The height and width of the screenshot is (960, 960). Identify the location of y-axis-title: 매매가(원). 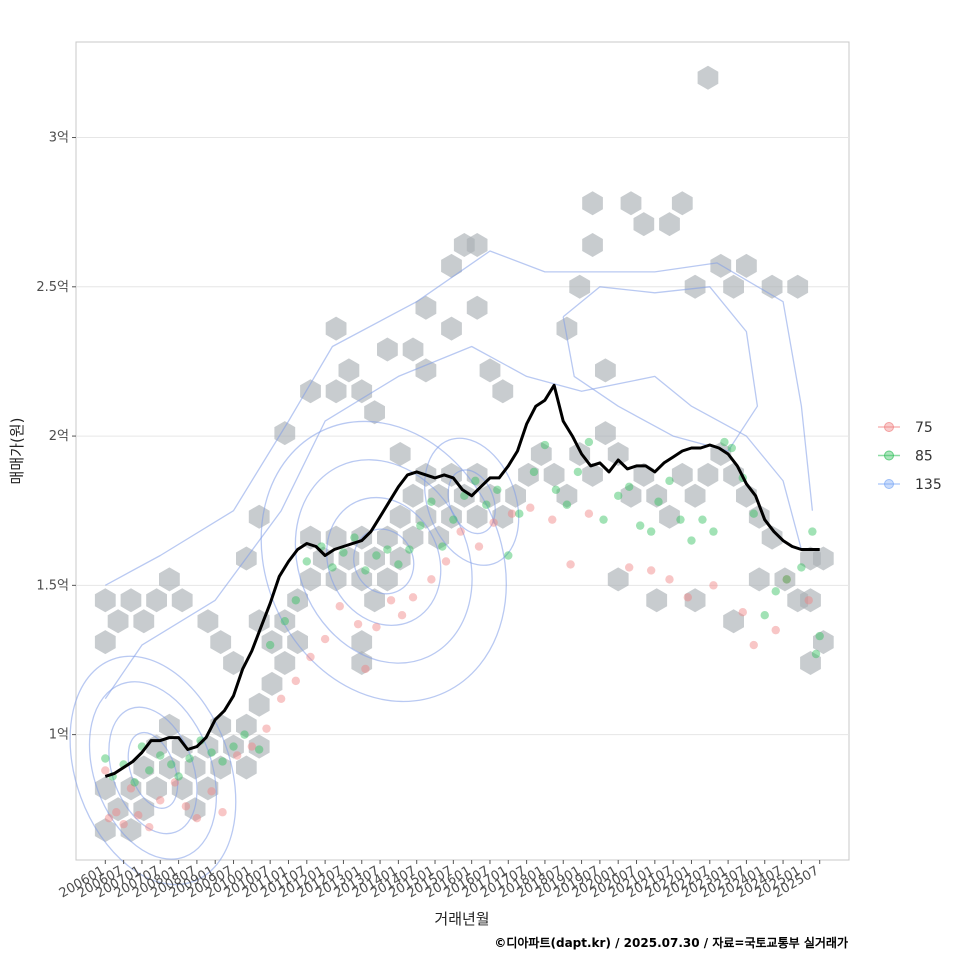
(17, 451).